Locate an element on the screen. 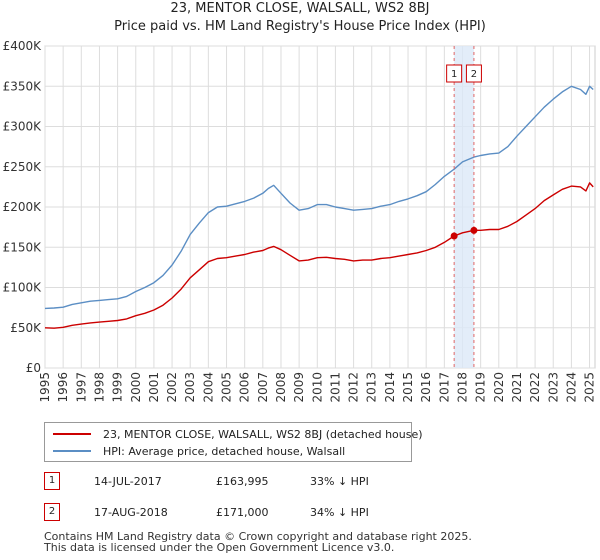  x-tick-label: 2013 is located at coordinates (372, 387).